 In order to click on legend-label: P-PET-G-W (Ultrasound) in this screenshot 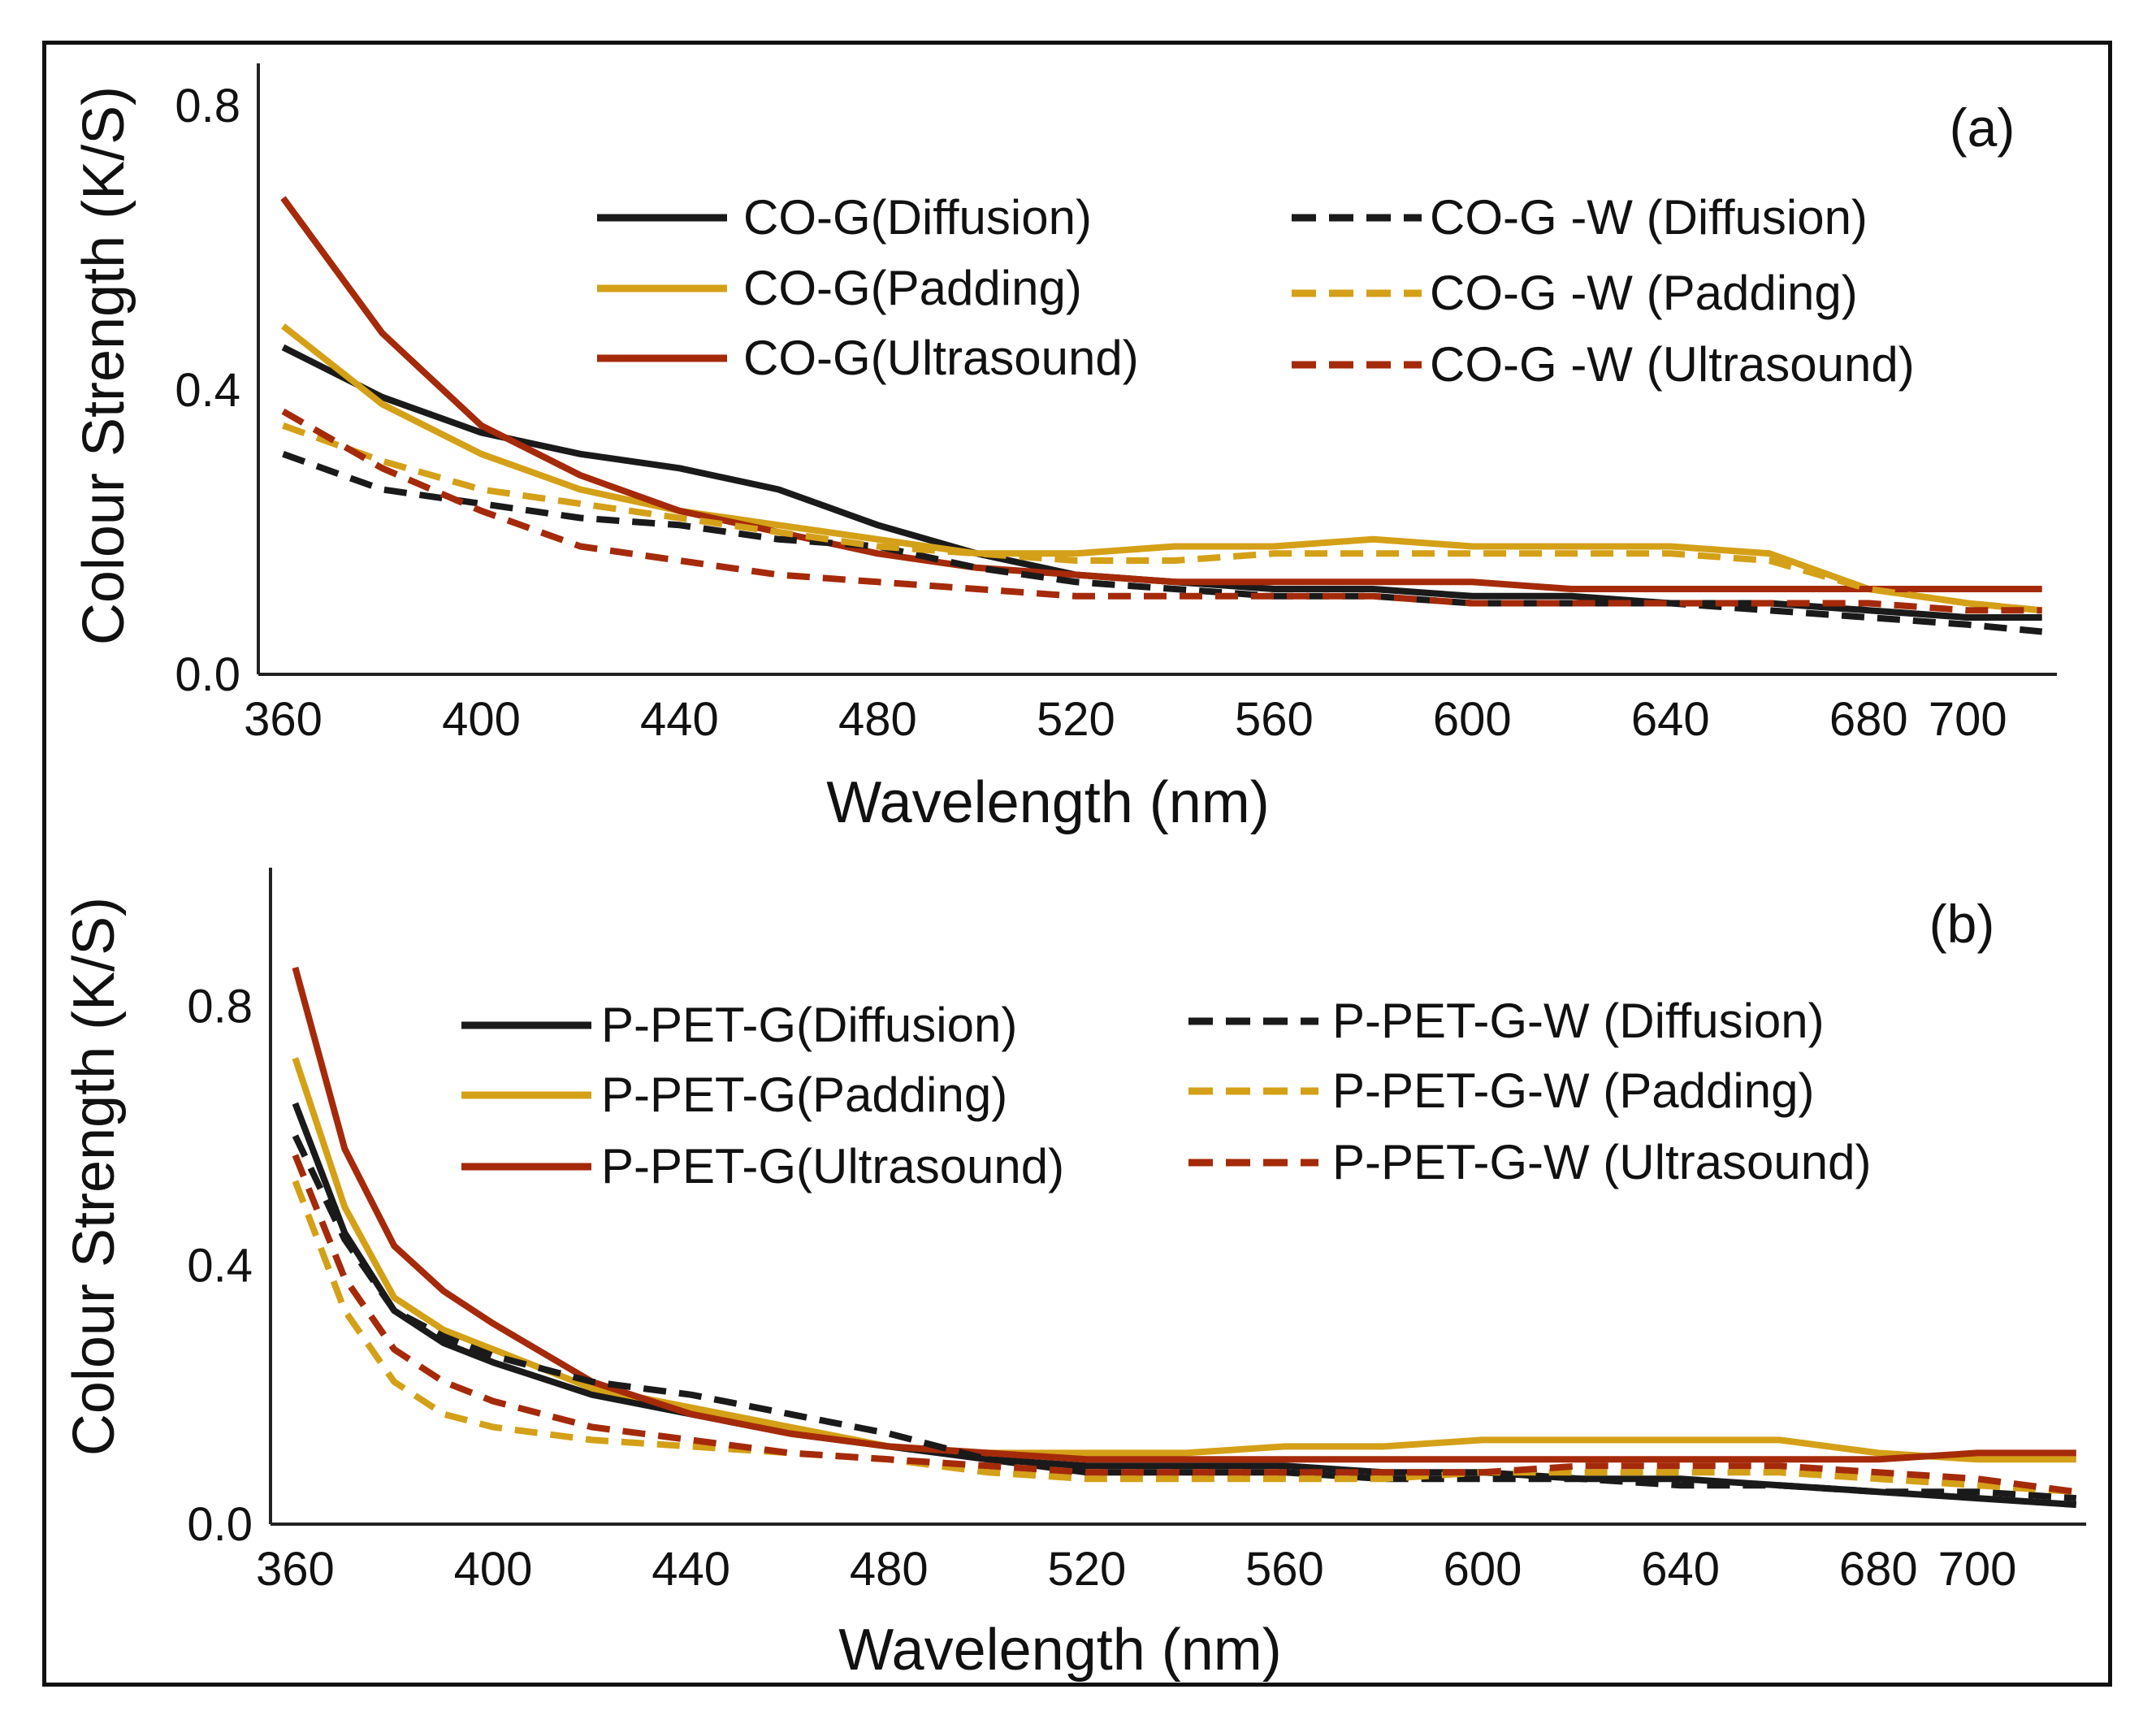, I will do `click(1601, 1162)`.